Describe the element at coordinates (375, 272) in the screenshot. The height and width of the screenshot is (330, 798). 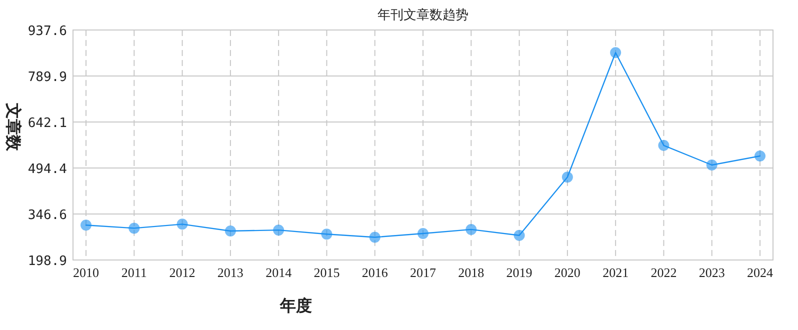
I see `x-tick-label: 2016` at that location.